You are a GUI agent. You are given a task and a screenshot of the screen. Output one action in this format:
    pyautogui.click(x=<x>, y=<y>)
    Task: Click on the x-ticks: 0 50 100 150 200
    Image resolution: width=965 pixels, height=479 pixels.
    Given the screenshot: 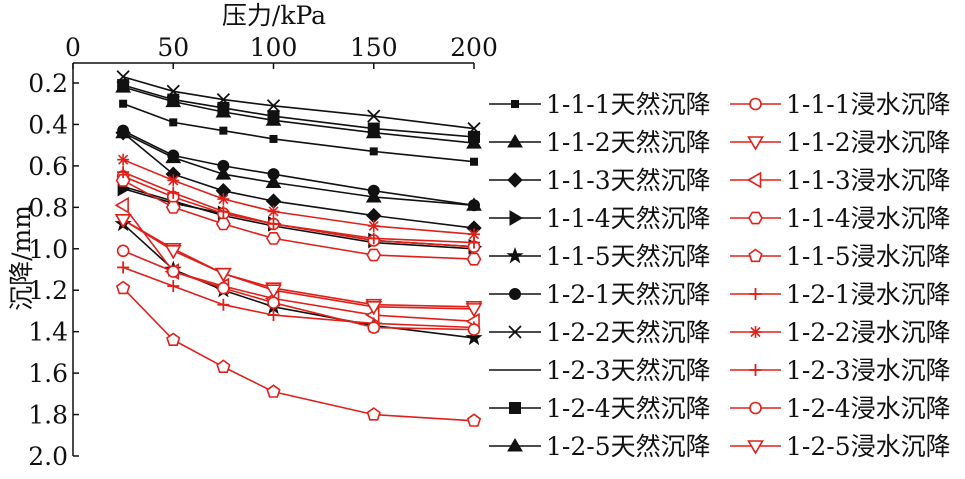 What is the action you would take?
    pyautogui.click(x=281, y=51)
    